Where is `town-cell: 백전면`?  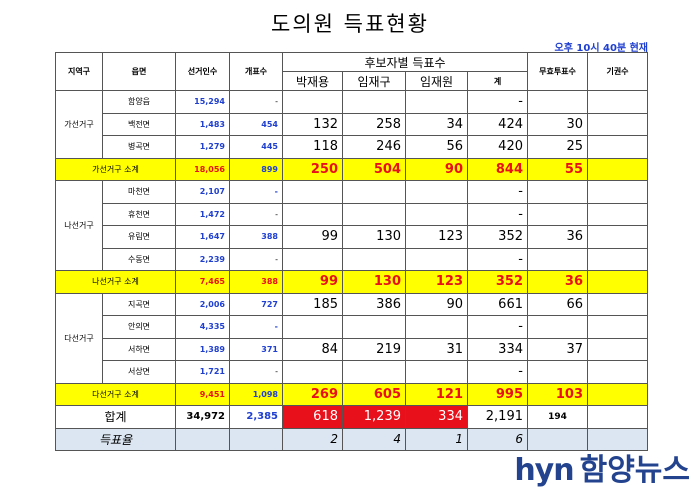
town-cell: 백전면 is located at coordinates (139, 124).